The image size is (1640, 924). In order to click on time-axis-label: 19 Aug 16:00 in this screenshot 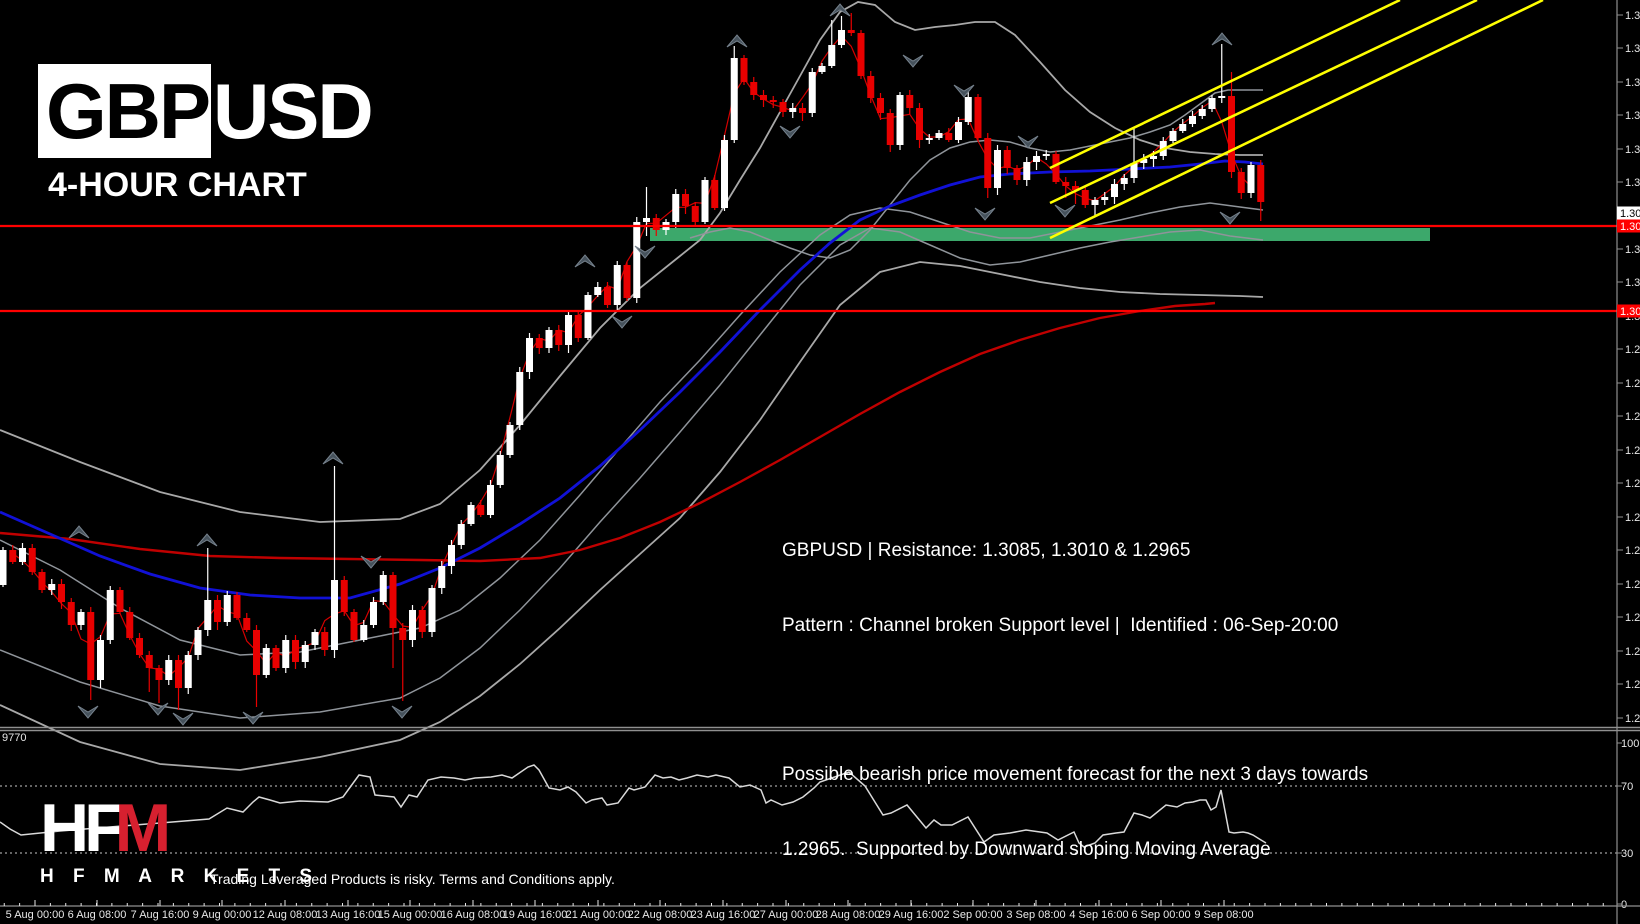, I will do `click(535, 915)`.